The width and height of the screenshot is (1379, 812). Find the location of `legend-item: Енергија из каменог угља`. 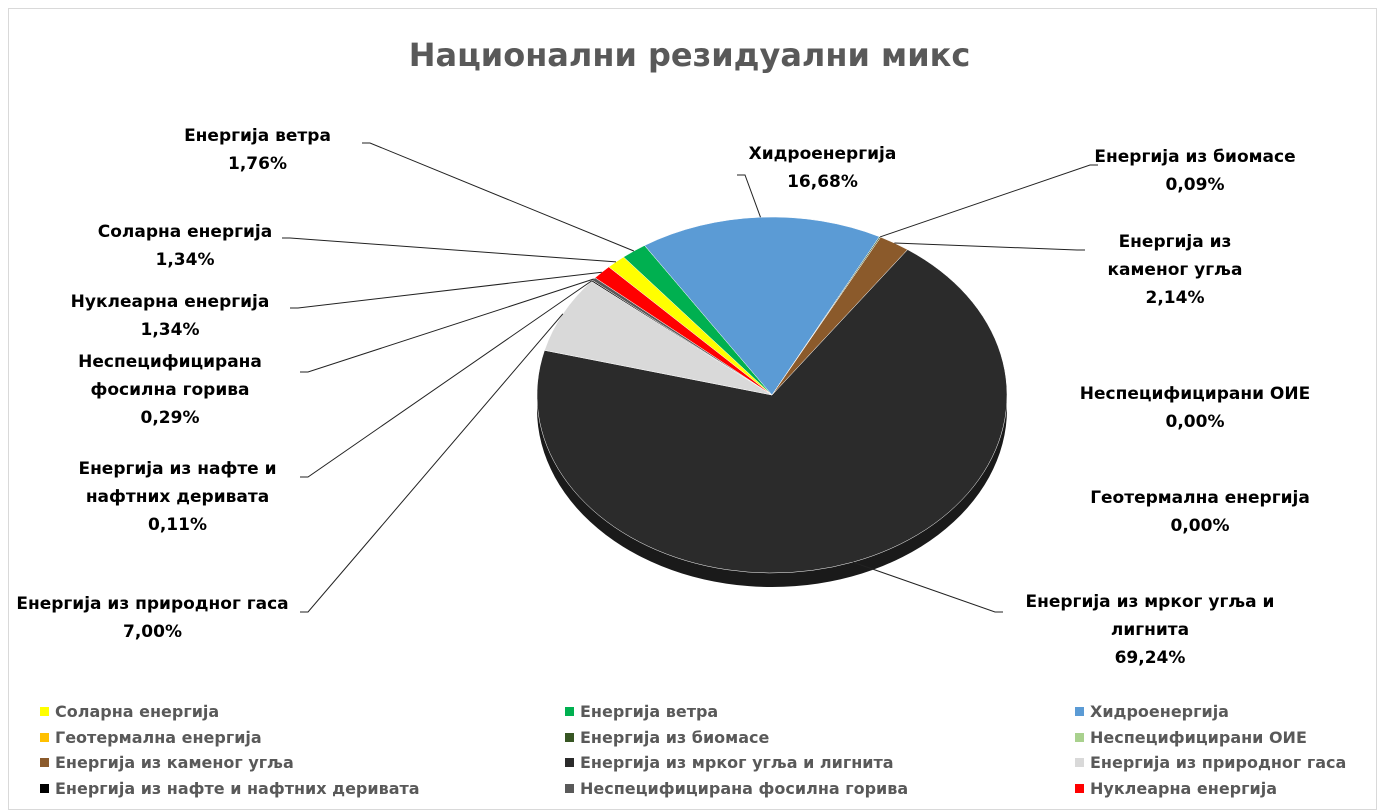

legend-item: Енергија из каменог угља is located at coordinates (167, 762).